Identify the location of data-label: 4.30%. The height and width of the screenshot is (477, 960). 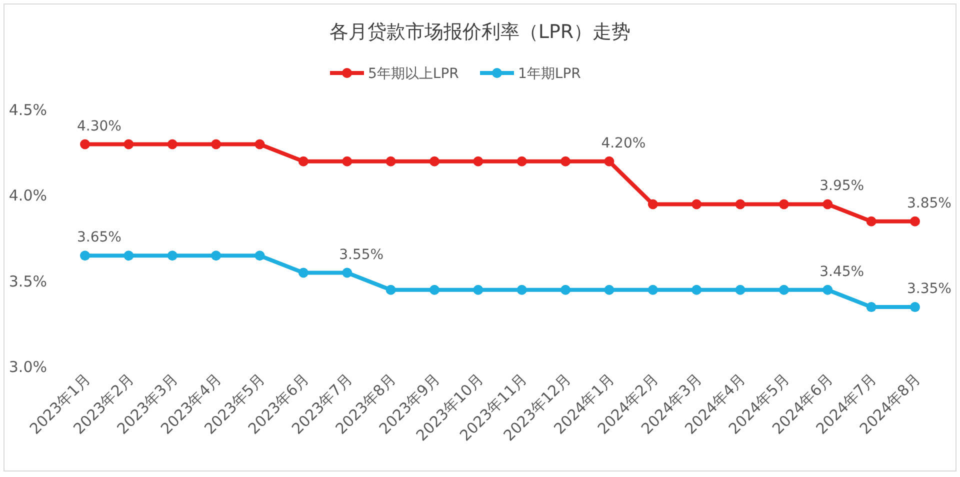
(99, 126).